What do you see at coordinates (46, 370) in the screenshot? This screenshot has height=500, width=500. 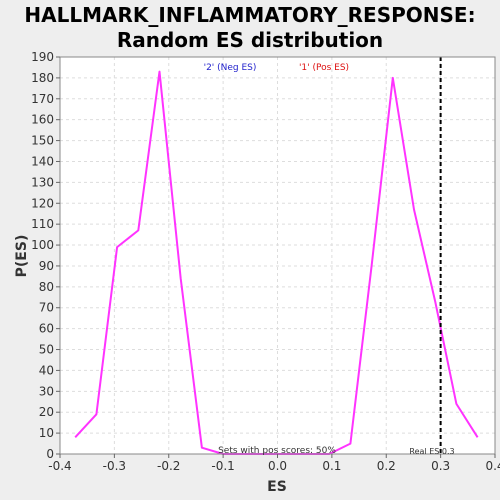 I see `y-tick-label: 40` at bounding box center [46, 370].